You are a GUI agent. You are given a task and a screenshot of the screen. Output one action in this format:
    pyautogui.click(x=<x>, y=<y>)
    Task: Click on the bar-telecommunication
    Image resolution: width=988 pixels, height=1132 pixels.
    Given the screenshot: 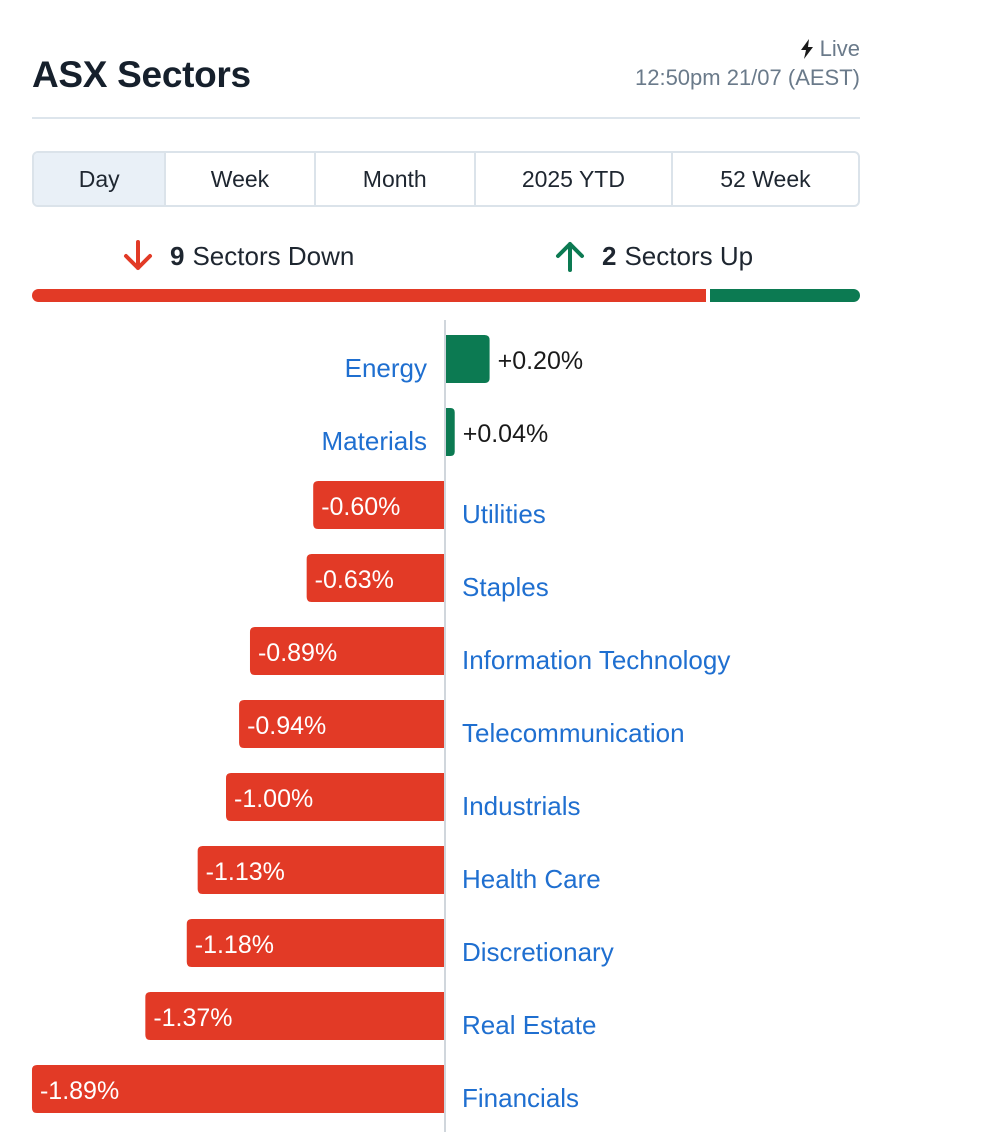 What is the action you would take?
    pyautogui.click(x=341, y=724)
    